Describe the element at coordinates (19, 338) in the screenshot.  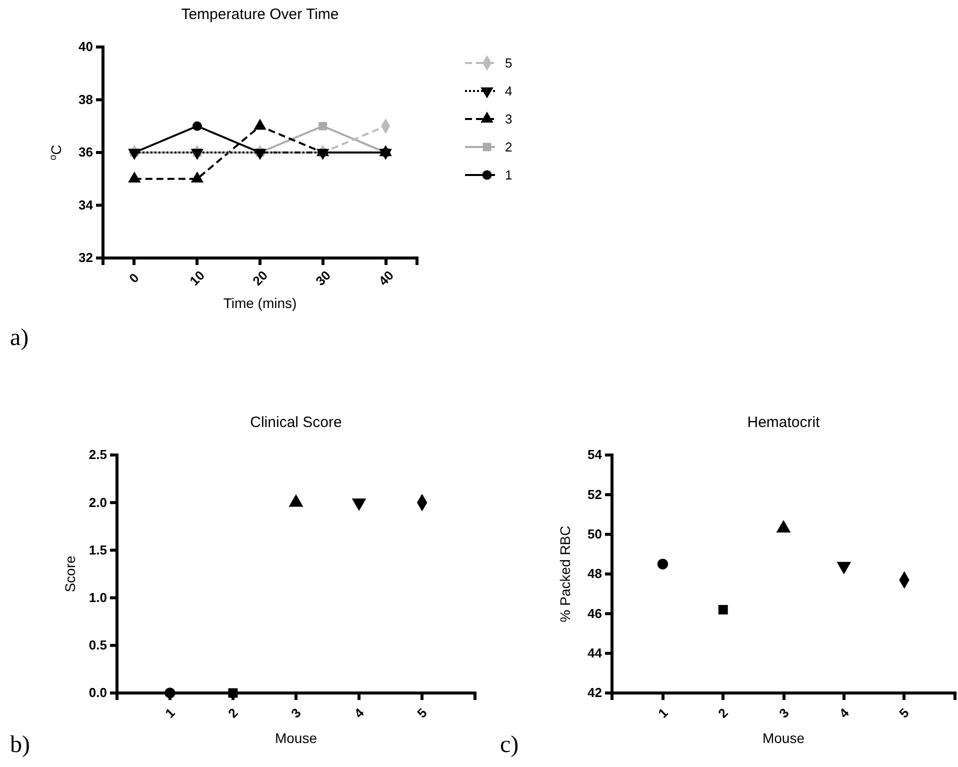
I see `text: a)` at that location.